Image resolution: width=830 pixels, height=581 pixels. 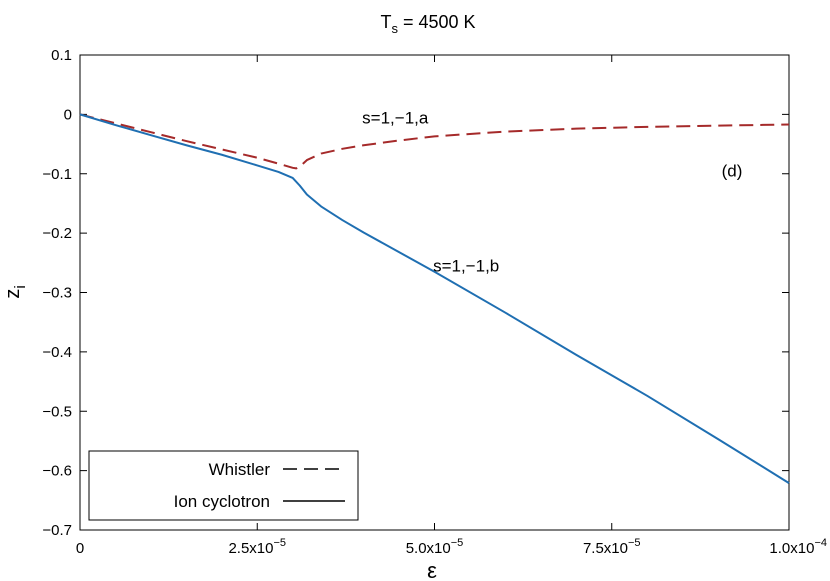 What do you see at coordinates (240, 469) in the screenshot?
I see `legend-label-whistler: Whistler` at bounding box center [240, 469].